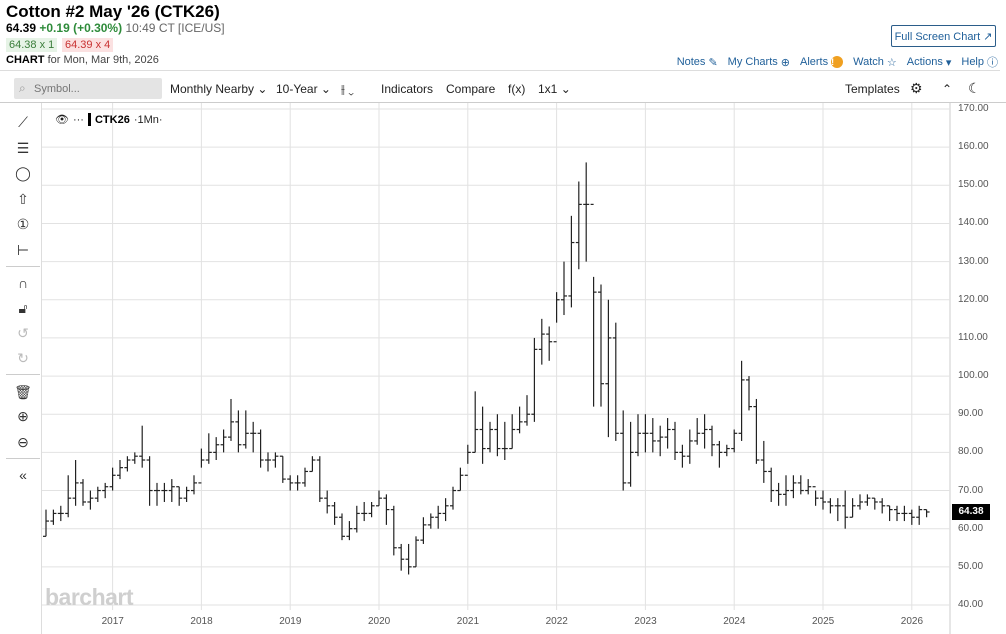 The image size is (1006, 634). Describe the element at coordinates (23, 199) in the screenshot. I see `arrow-up-tool-icon: ⇧` at that location.